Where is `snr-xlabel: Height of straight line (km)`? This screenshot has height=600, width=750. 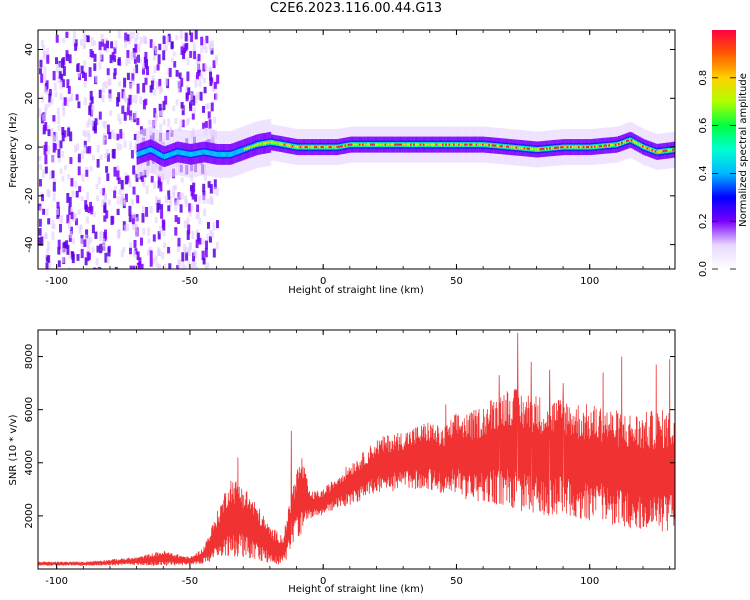 snr-xlabel: Height of straight line (km) is located at coordinates (356, 589).